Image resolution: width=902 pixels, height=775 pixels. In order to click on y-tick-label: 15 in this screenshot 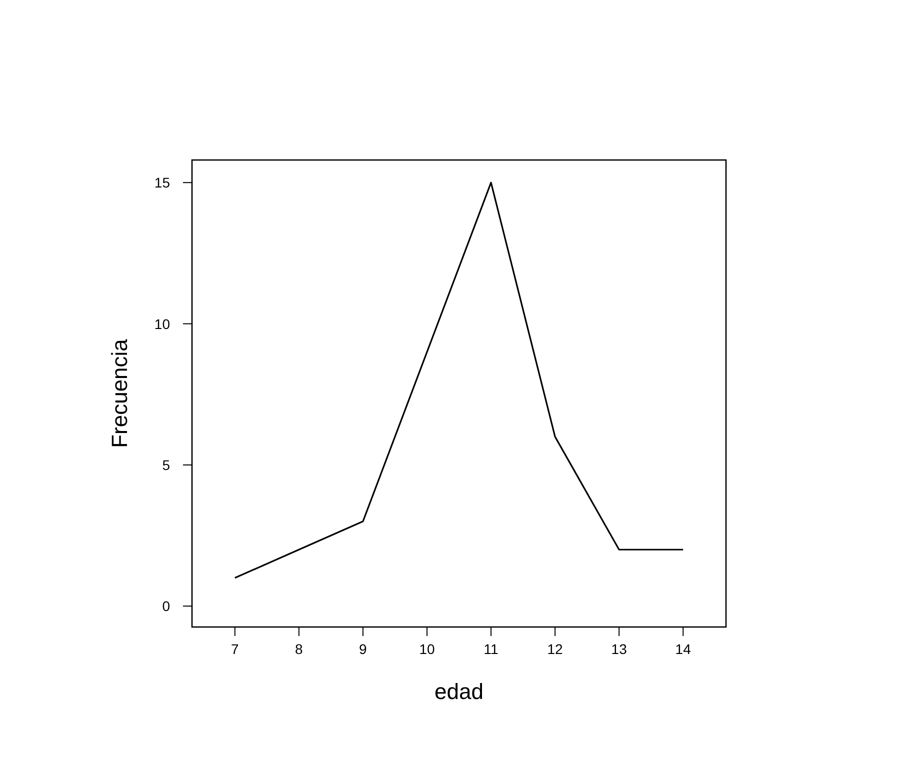, I will do `click(162, 182)`.